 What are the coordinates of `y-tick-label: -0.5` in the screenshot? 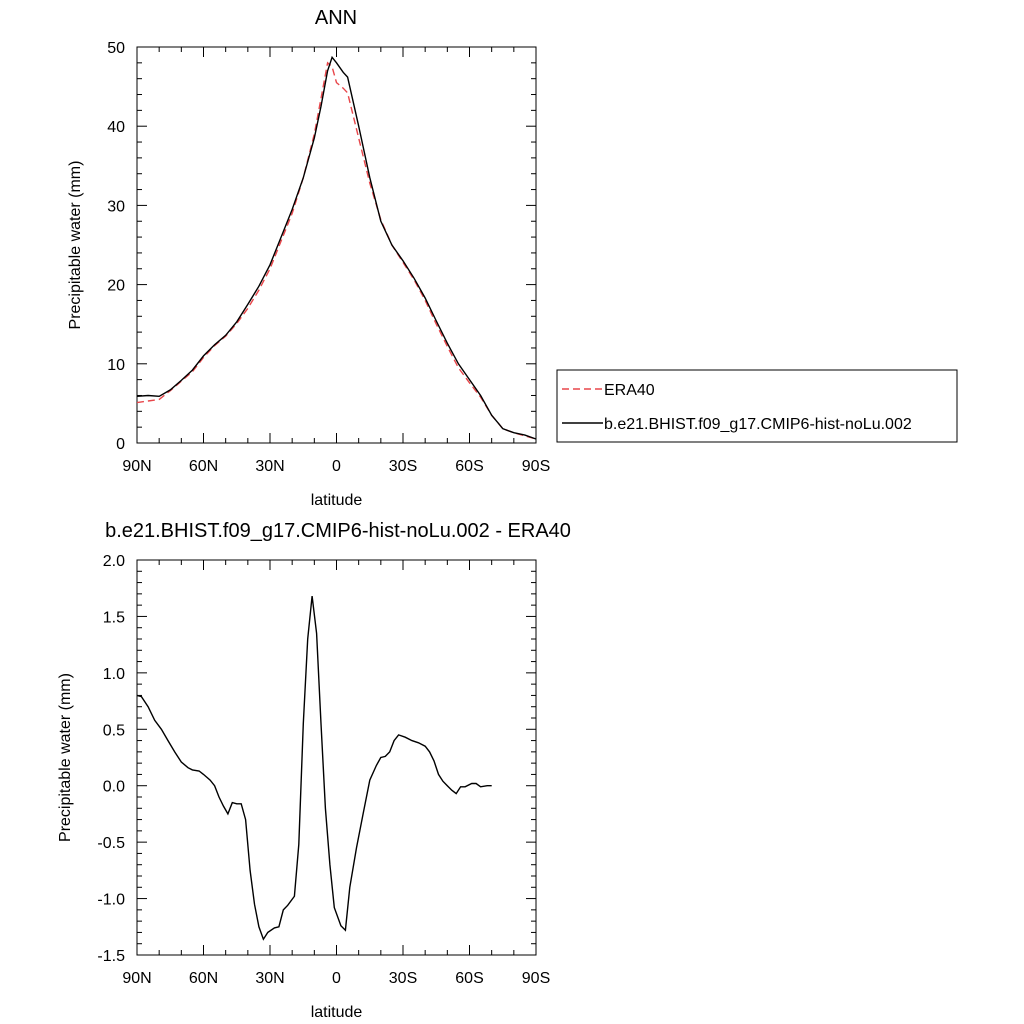 It's located at (111, 843).